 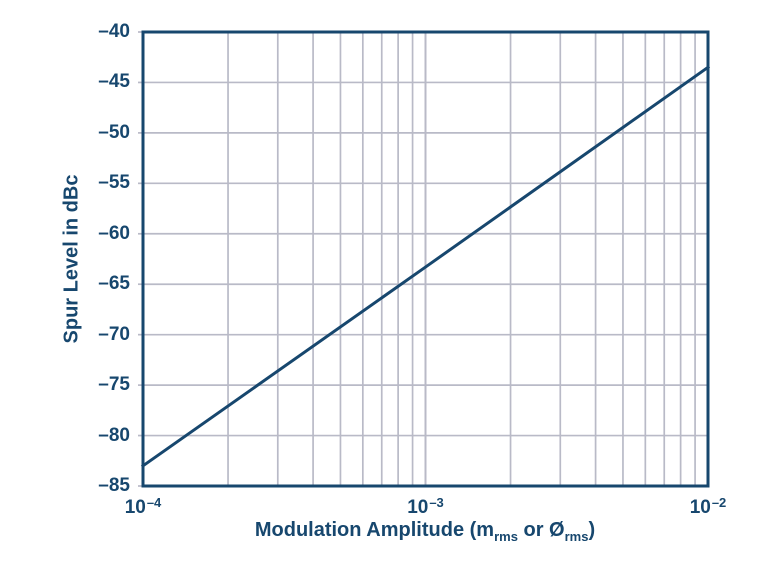 I want to click on x-axis-title: Modulation Amplitude (mrms or Ørms), so click(x=425, y=531).